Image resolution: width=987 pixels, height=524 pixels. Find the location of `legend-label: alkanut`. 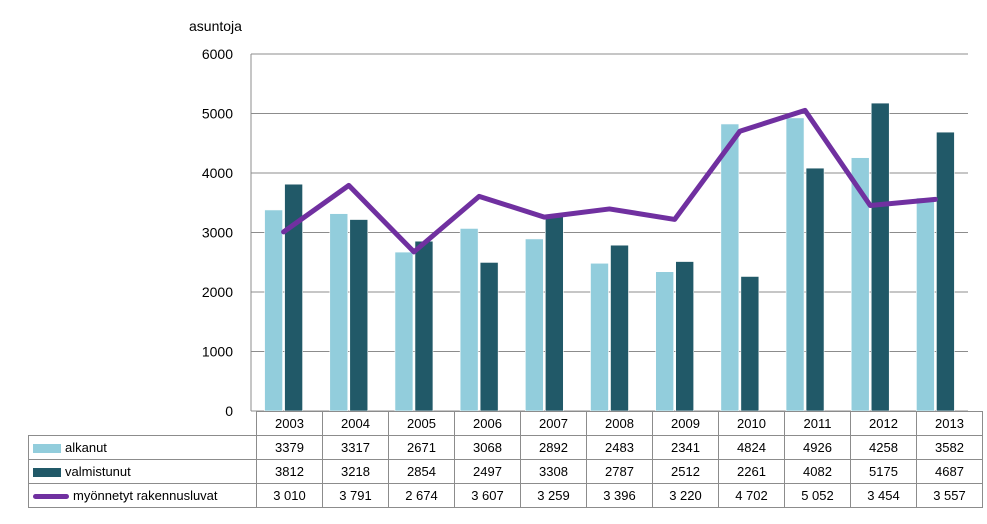

legend-label: alkanut is located at coordinates (86, 447).